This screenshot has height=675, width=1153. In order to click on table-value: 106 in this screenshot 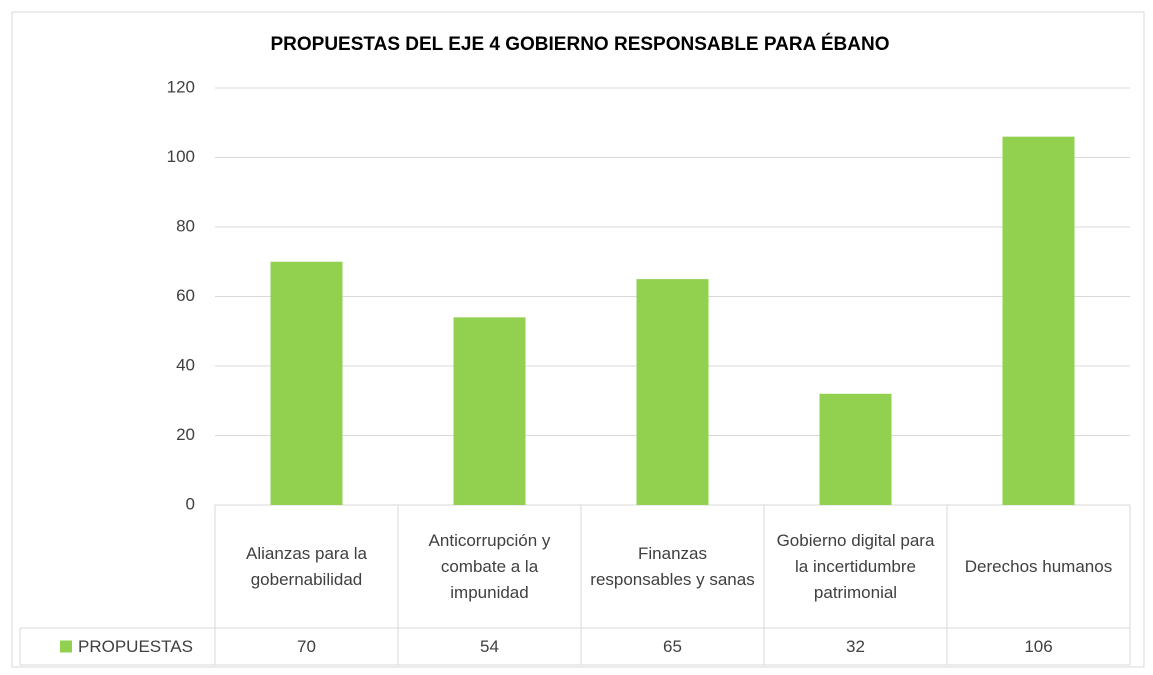, I will do `click(1038, 646)`.